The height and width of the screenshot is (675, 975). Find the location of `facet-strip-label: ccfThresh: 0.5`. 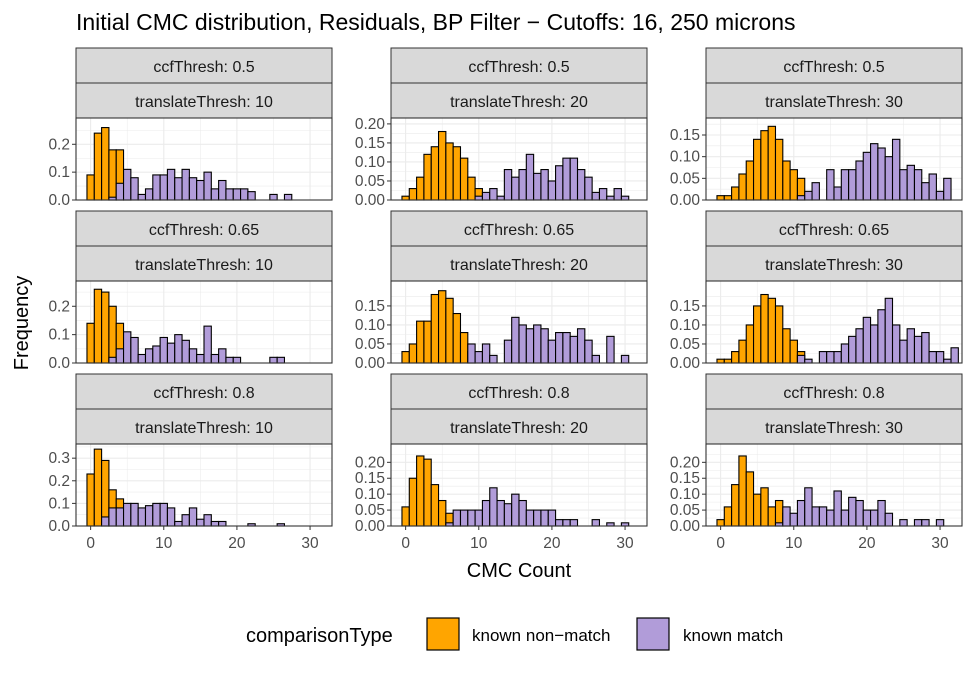

facet-strip-label: ccfThresh: 0.5 is located at coordinates (518, 67).